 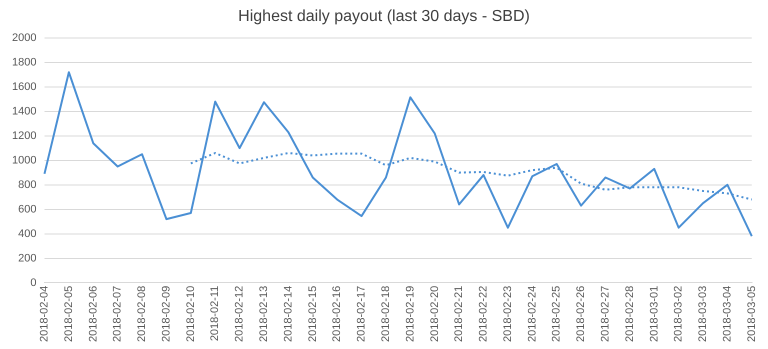 I want to click on x-tick-label: 2018-02-26, so click(x=581, y=314).